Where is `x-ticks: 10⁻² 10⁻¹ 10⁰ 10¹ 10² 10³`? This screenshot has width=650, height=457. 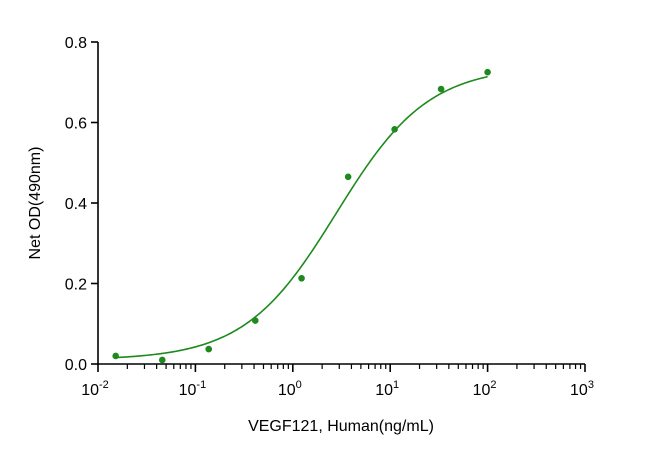 x-ticks: 10⁻² 10⁻¹ 10⁰ 10¹ 10² 10³ is located at coordinates (337, 381).